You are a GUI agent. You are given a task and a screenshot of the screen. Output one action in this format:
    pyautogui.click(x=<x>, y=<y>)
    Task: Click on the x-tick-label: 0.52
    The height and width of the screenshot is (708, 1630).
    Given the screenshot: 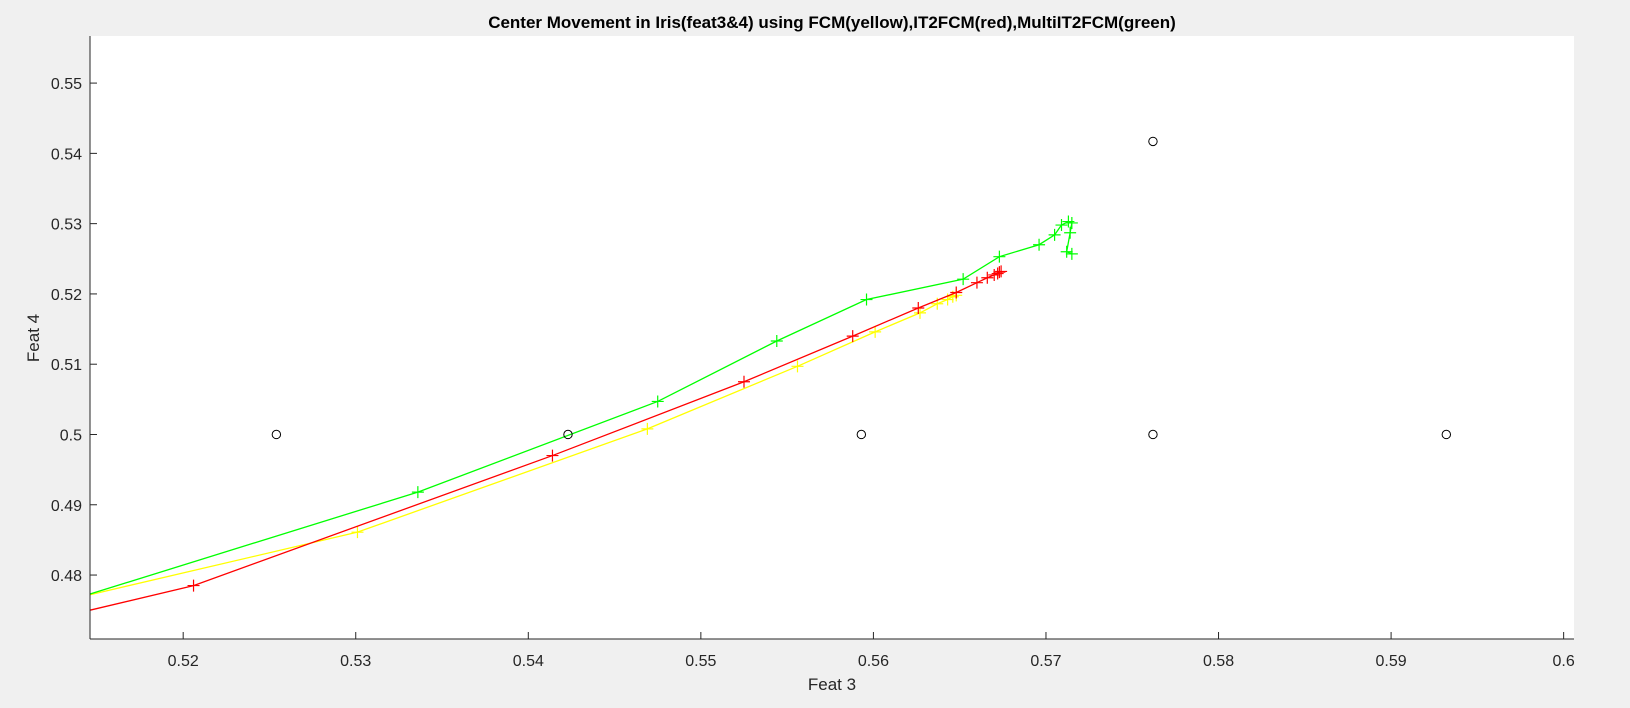 What is the action you would take?
    pyautogui.click(x=183, y=661)
    